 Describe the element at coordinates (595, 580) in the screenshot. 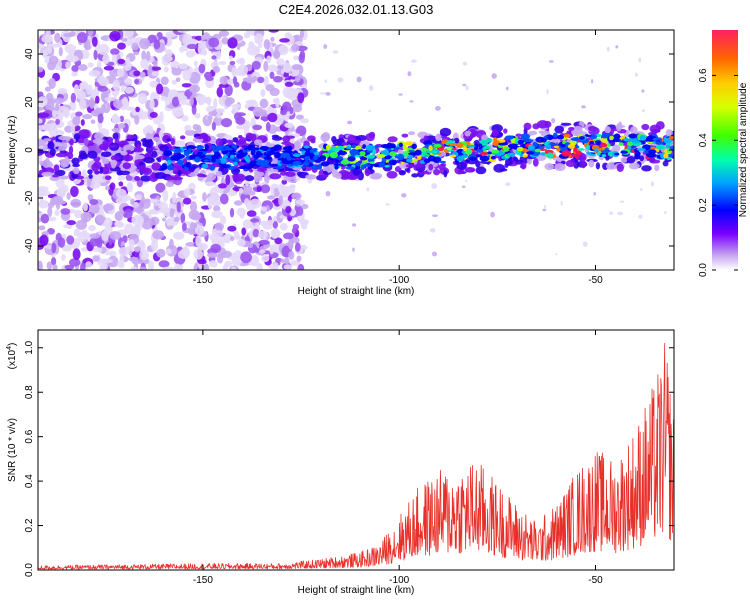

I see `snr-xtick-label: -50` at that location.